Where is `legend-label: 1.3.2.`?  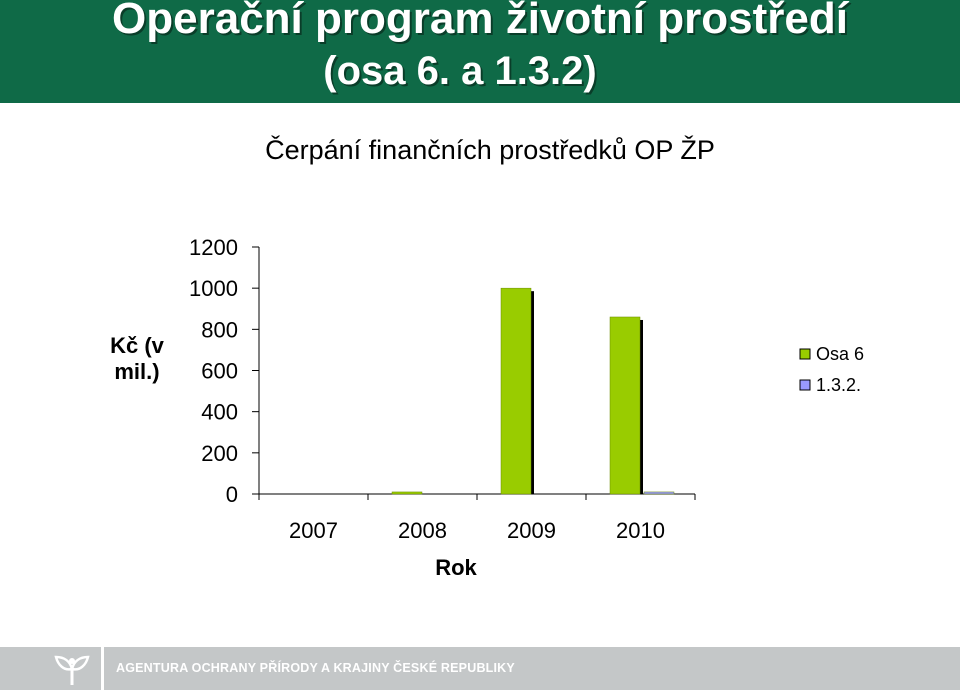
legend-label: 1.3.2. is located at coordinates (838, 385).